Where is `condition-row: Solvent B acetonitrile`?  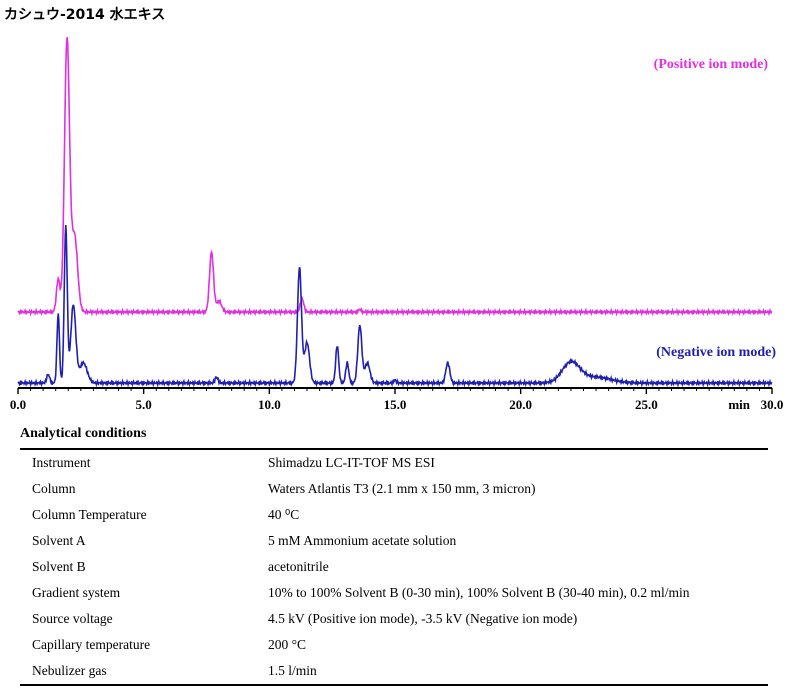
condition-row: Solvent B acetonitrile is located at coordinates (394, 567).